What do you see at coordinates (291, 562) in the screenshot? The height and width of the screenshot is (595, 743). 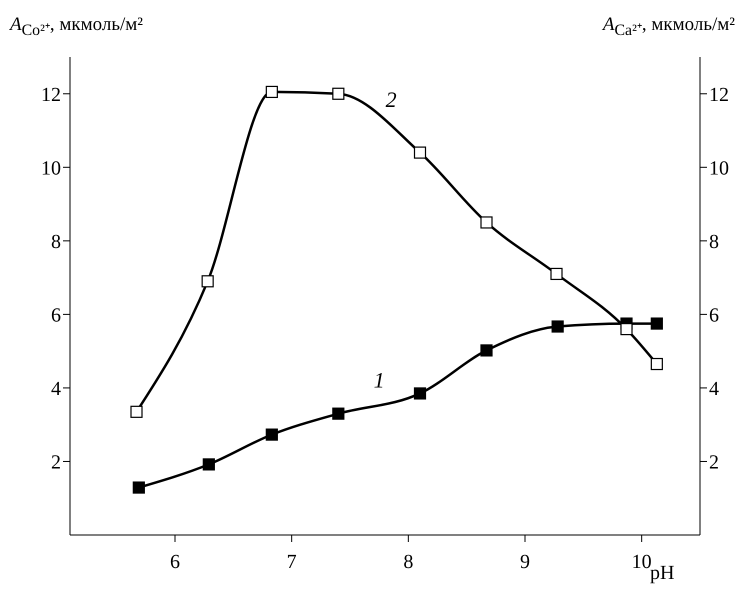 I see `x-tick-label: 7` at bounding box center [291, 562].